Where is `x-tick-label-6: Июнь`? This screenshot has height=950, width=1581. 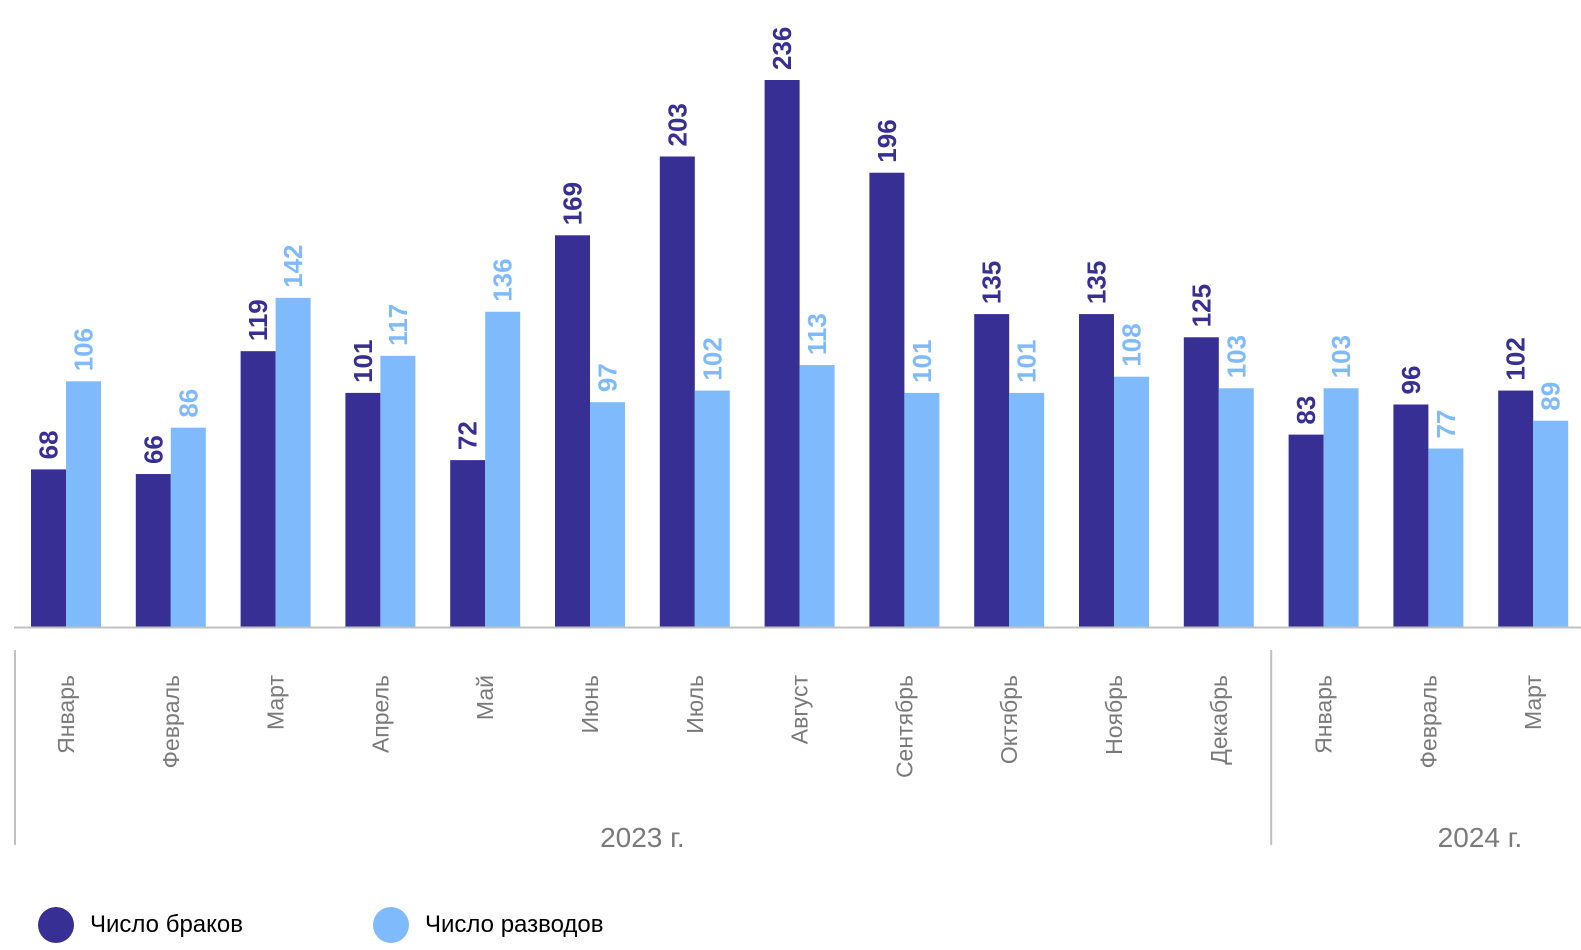
x-tick-label-6: Июнь is located at coordinates (590, 704).